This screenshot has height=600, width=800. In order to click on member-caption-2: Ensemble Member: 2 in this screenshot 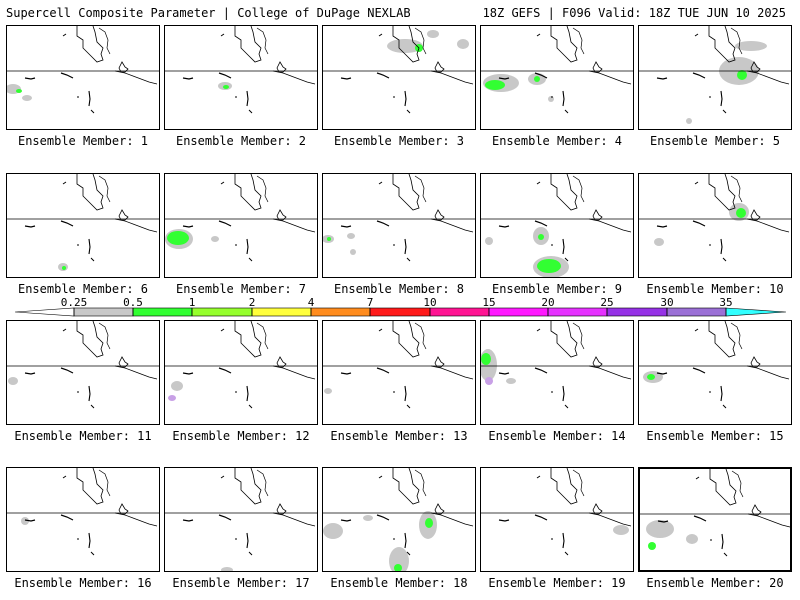, I will do `click(241, 141)`.